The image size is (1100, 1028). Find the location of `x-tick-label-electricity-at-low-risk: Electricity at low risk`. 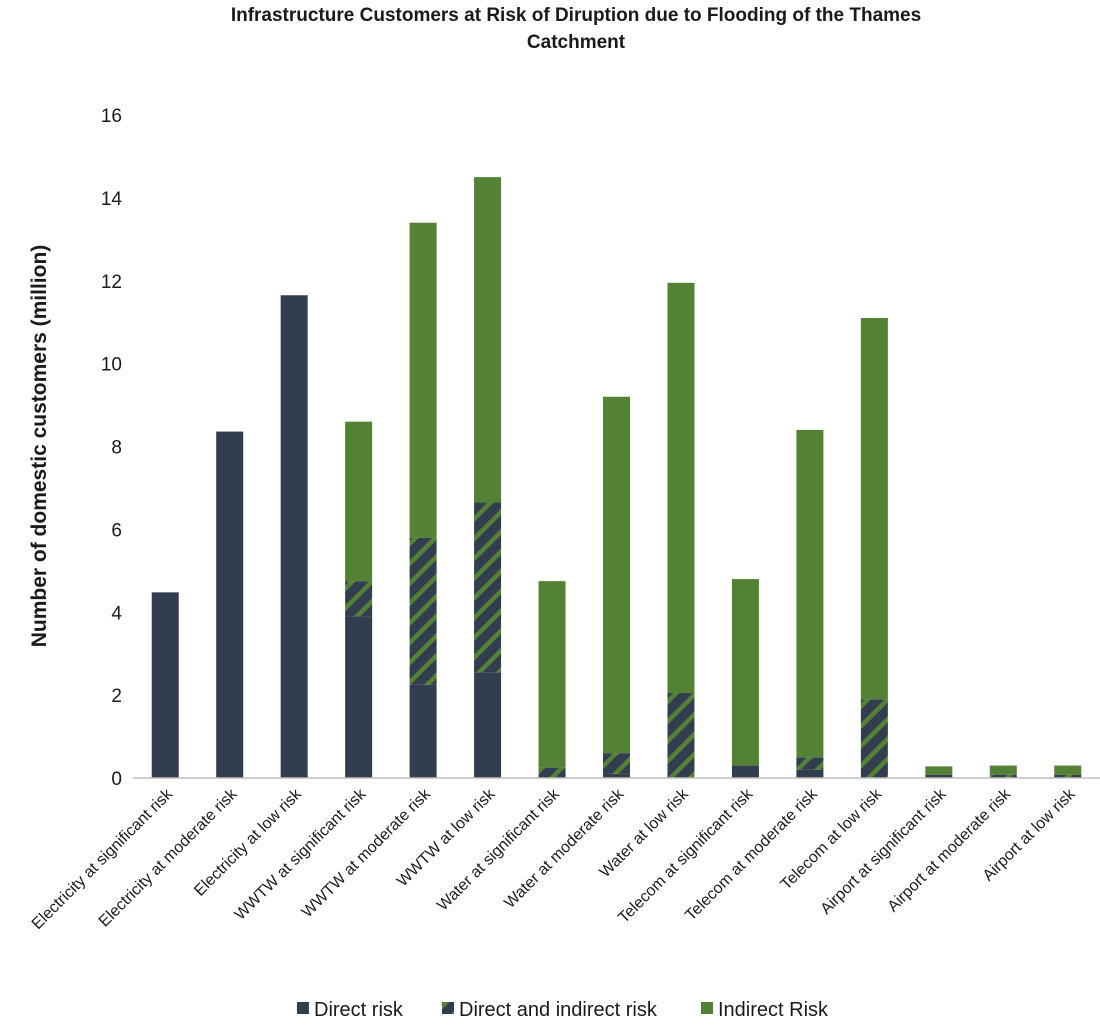

x-tick-label-electricity-at-low-risk: Electricity at low risk is located at coordinates (248, 842).